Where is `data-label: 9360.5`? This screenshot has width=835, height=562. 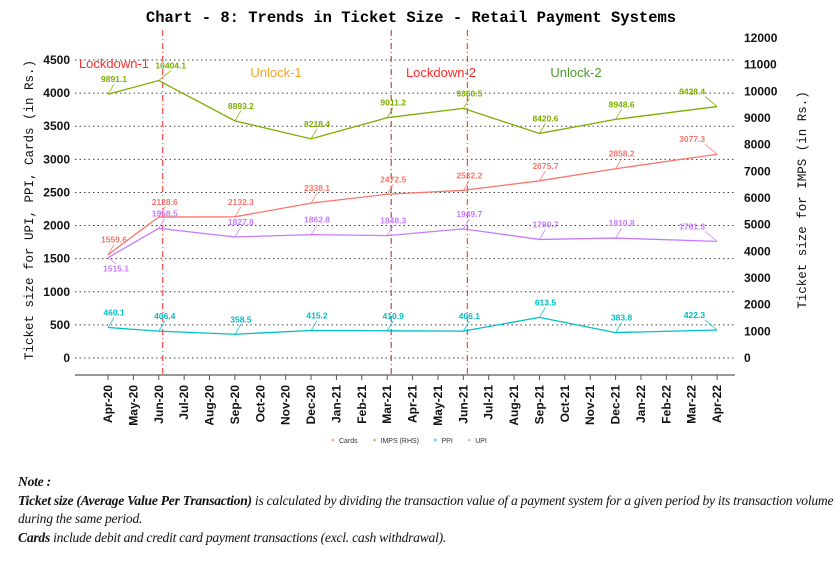 data-label: 9360.5 is located at coordinates (469, 93).